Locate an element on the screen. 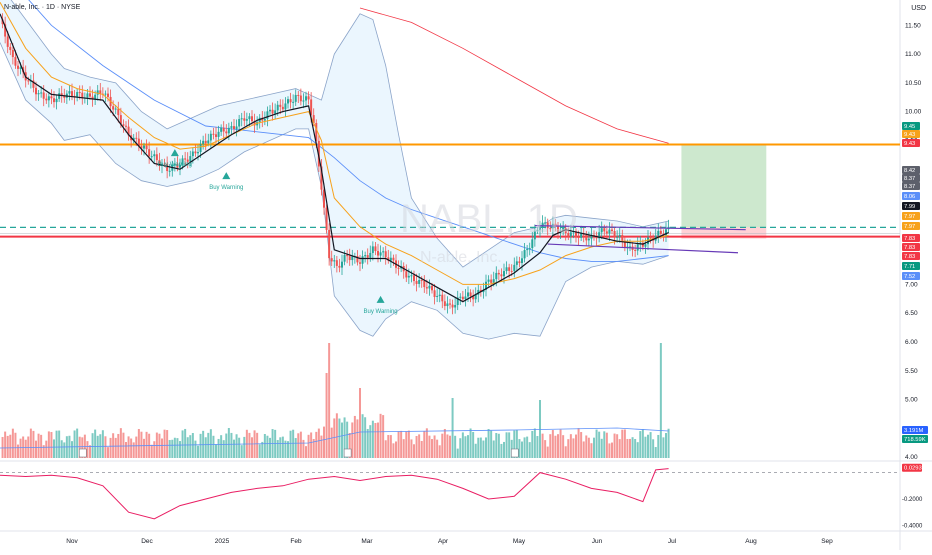 The height and width of the screenshot is (555, 932). stop-zone is located at coordinates (724, 233).